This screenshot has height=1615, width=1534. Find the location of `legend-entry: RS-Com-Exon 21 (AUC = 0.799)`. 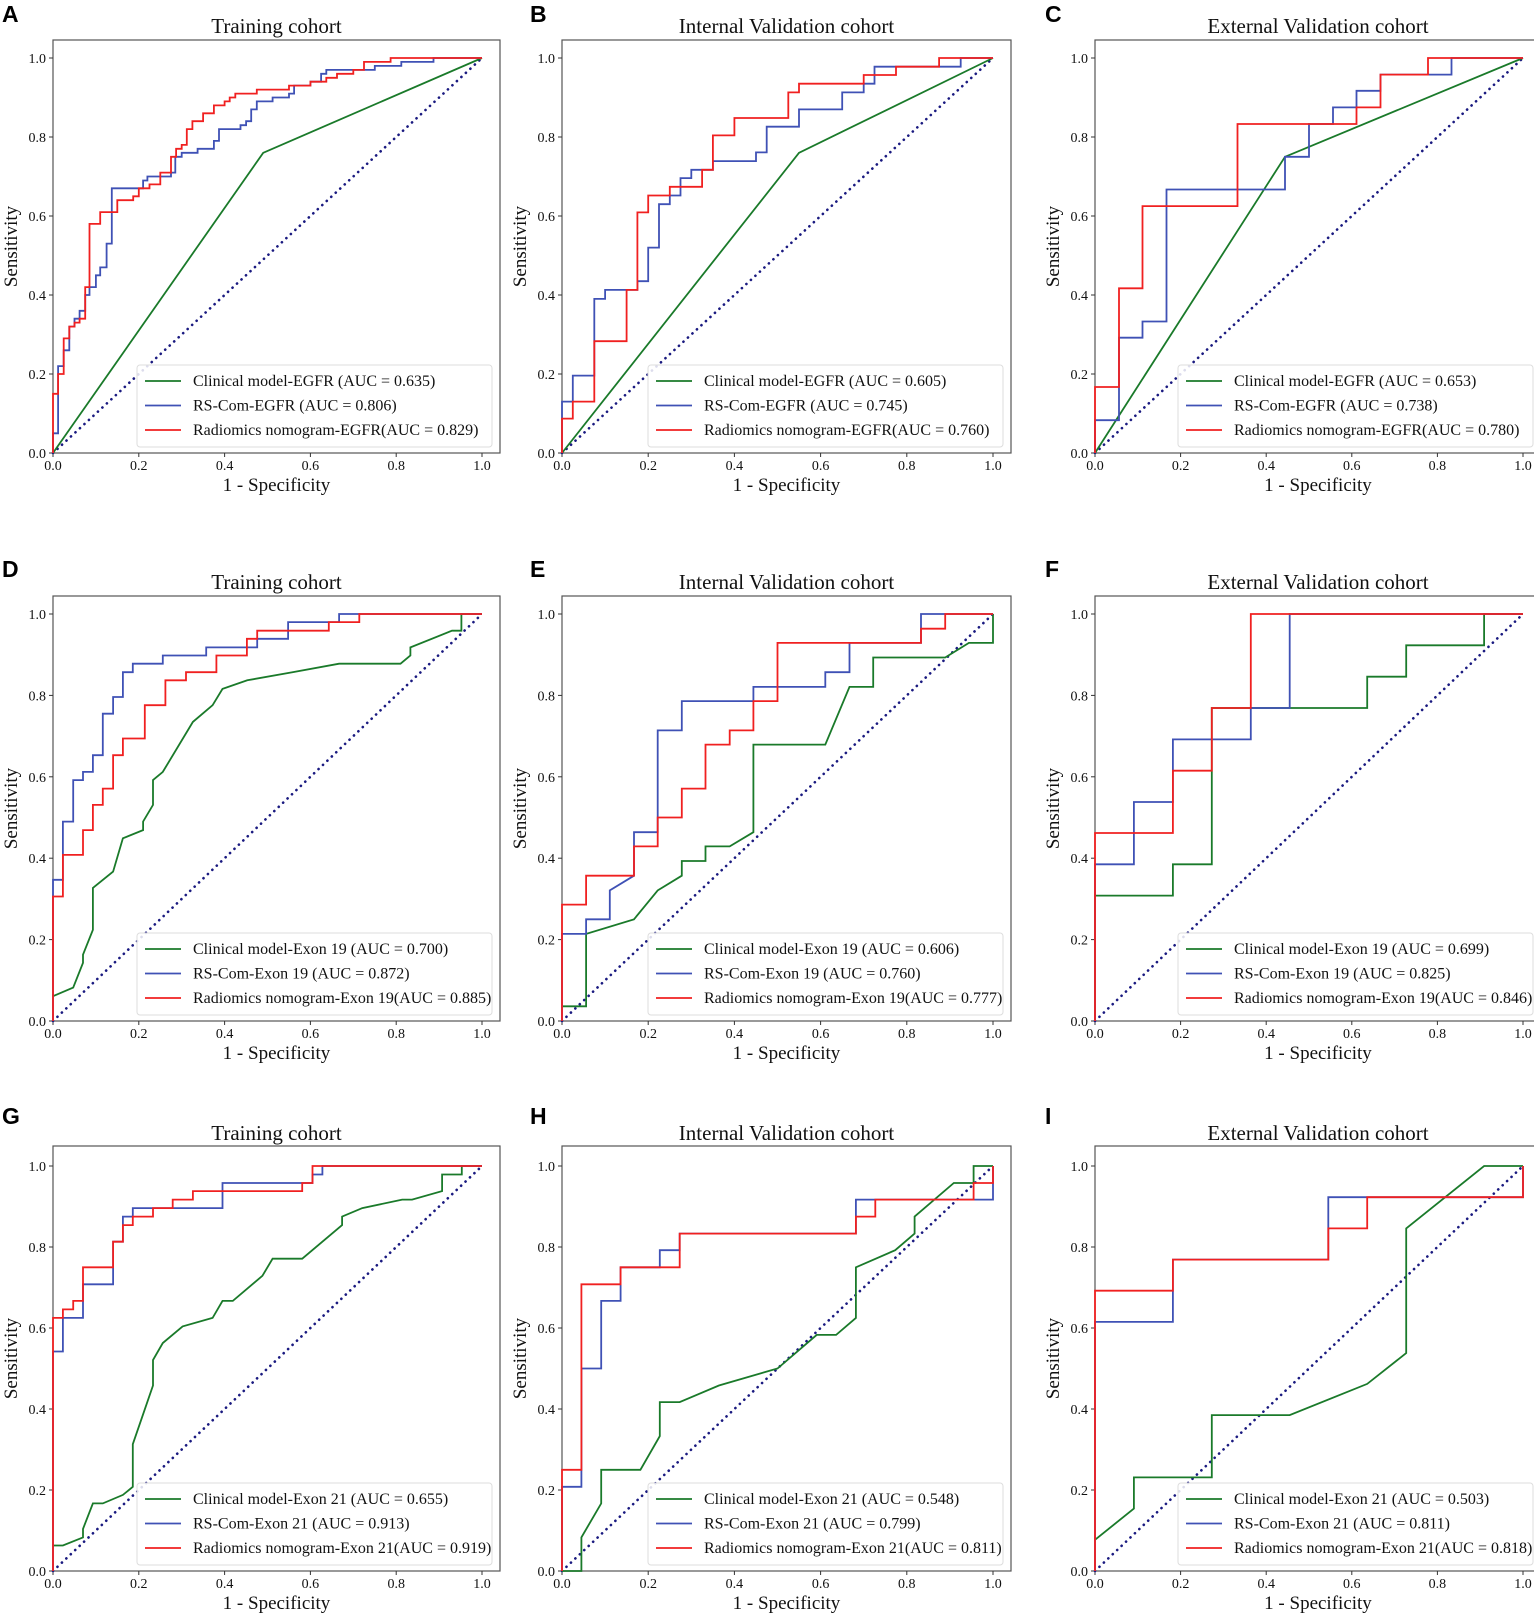

legend-entry: RS-Com-Exon 21 (AUC = 0.799) is located at coordinates (812, 1524).